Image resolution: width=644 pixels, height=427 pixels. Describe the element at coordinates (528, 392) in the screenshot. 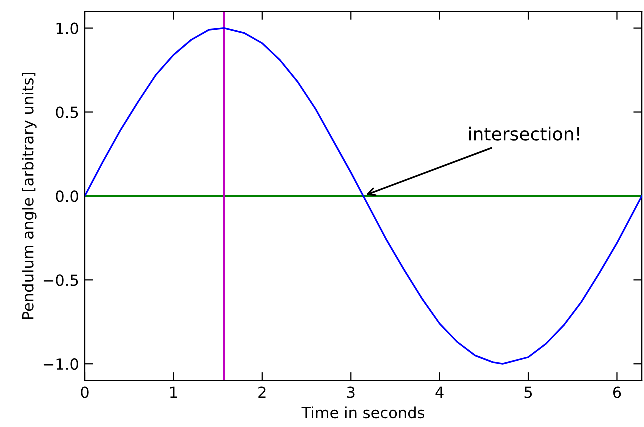

I see `x-tick-label: 5` at that location.